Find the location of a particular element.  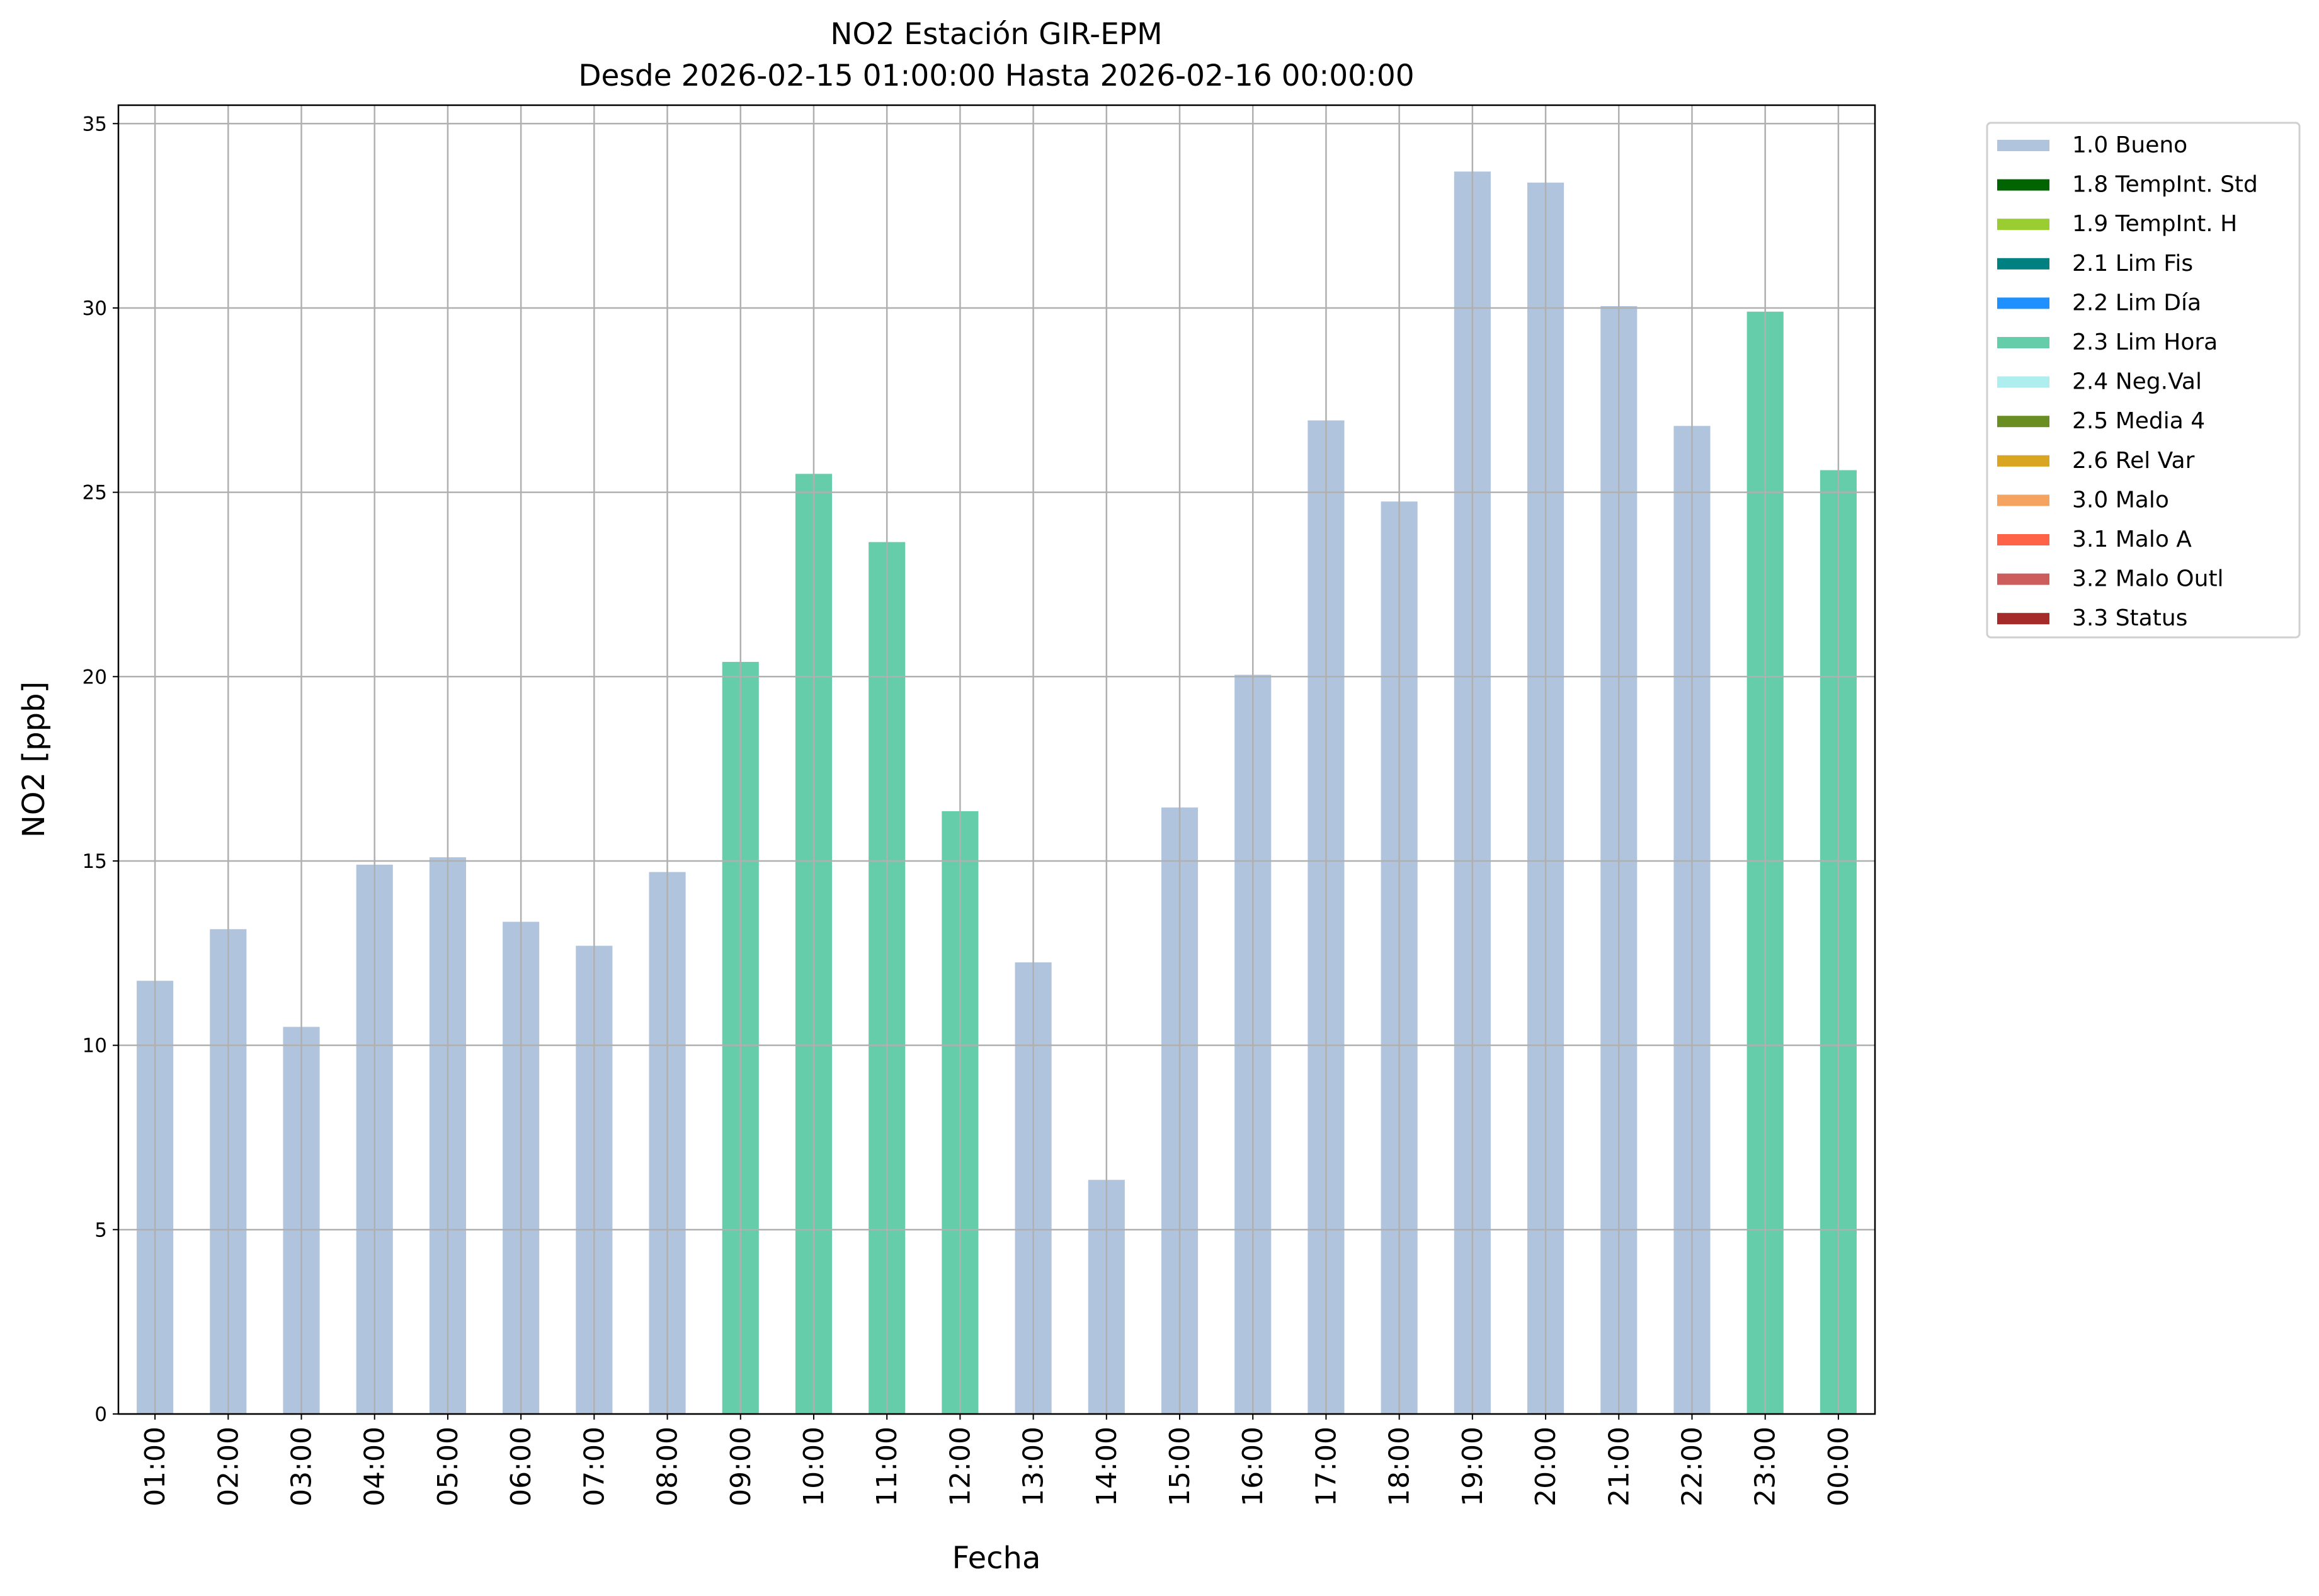

y-tick-label: 0 is located at coordinates (100, 1414).